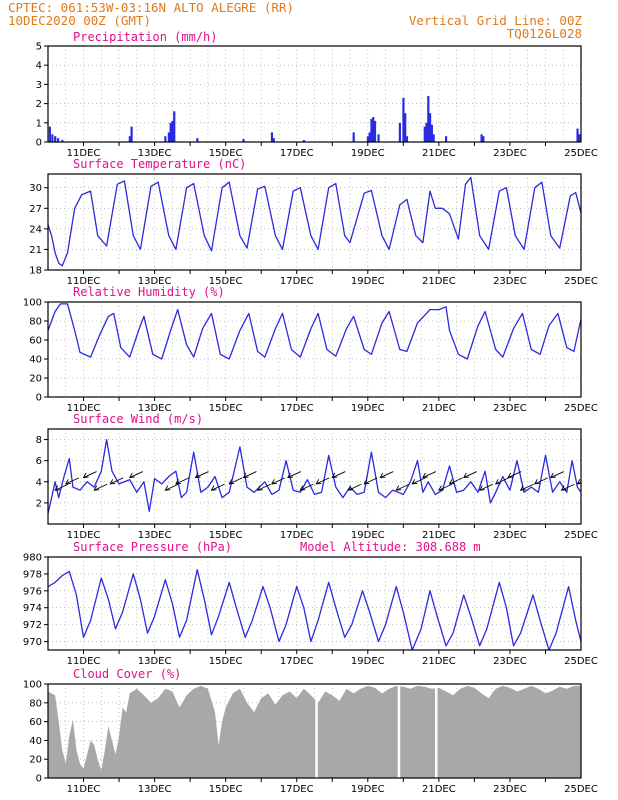 This screenshot has height=800, width=618. I want to click on y-tick-label-pressure: 978, so click(32, 574).